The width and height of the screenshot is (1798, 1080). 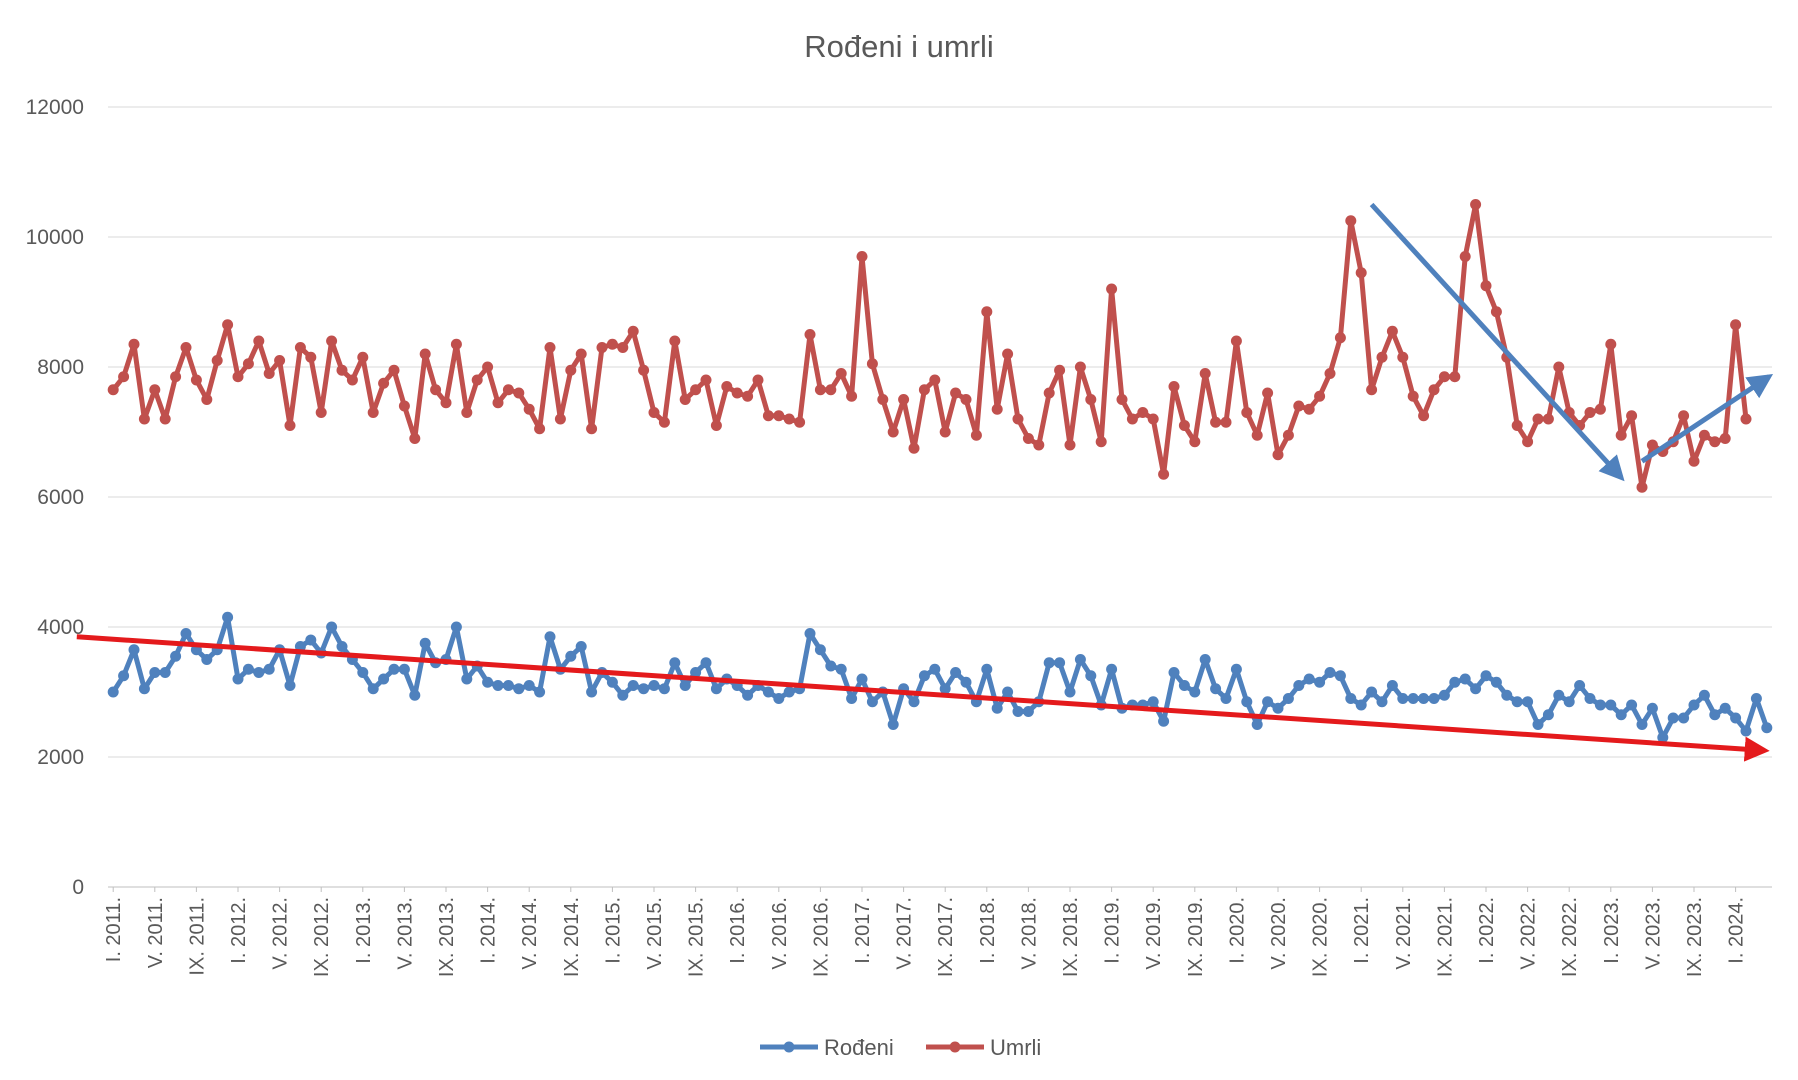 I want to click on x-tick-label: I. 2021., so click(x=1362, y=930).